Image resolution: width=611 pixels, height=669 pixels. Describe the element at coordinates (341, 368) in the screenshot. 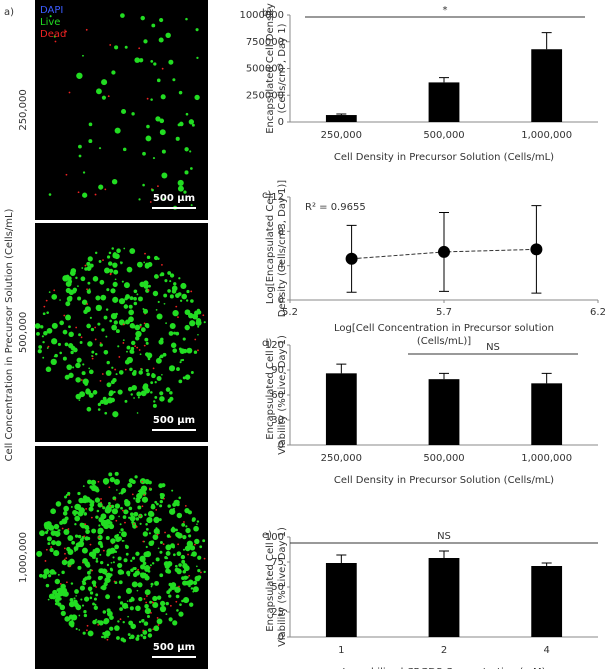

I see `error-bar` at that location.